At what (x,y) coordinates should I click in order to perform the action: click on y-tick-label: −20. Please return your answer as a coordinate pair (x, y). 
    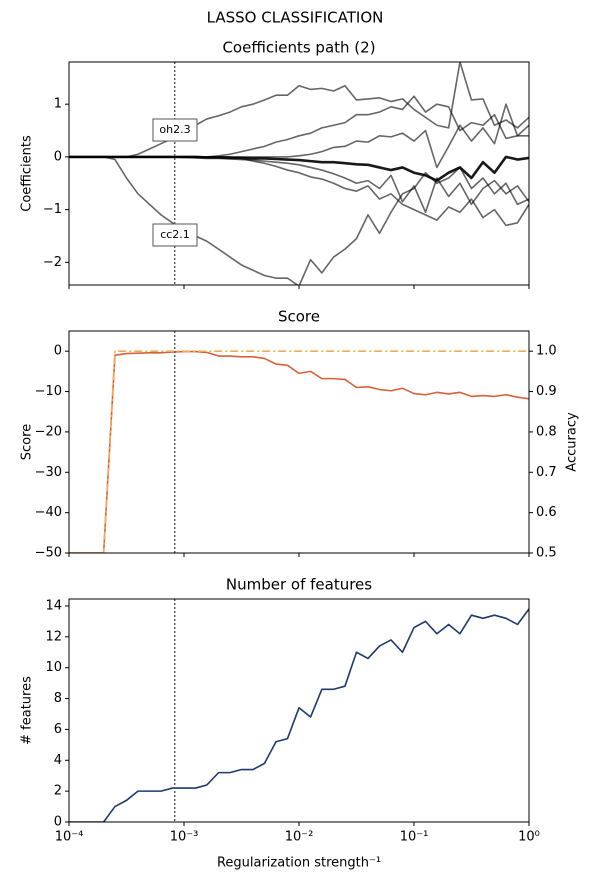
    Looking at the image, I should click on (48, 431).